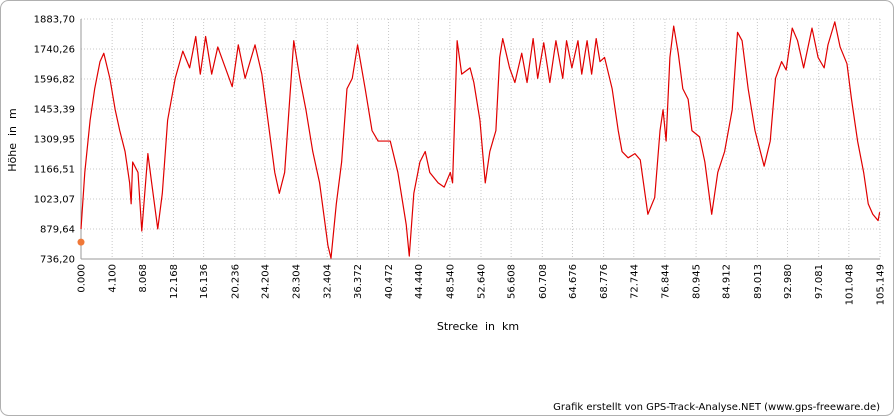  Describe the element at coordinates (881, 284) in the screenshot. I see `x-tick-label: 105.149` at that location.